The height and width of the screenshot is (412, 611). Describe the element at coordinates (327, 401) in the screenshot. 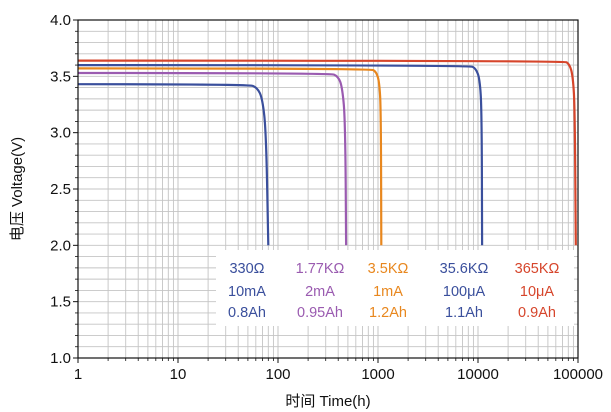

I see `x-axis-title: 时间 Time(h)` at that location.